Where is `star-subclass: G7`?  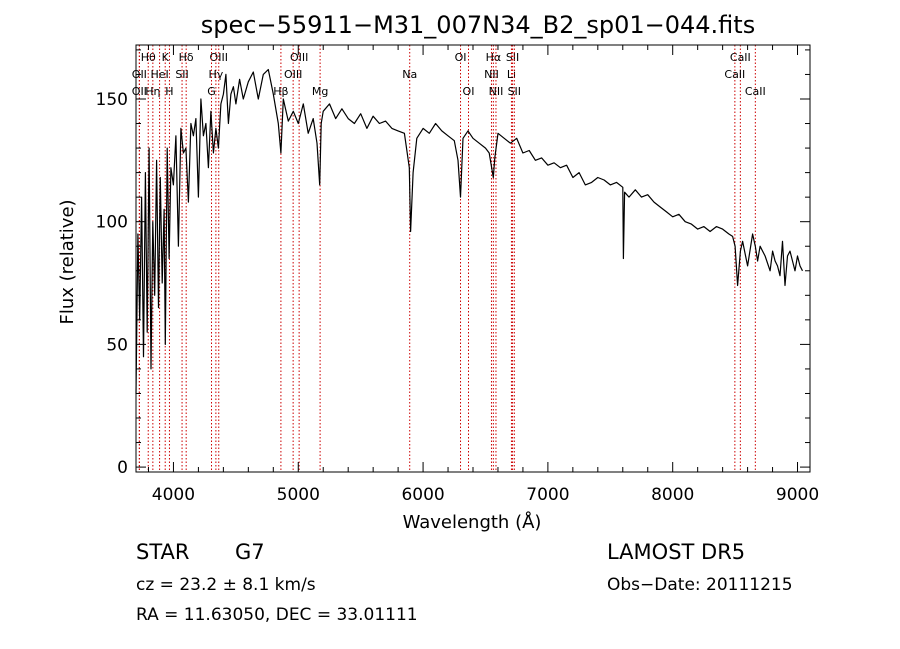
star-subclass: G7 is located at coordinates (250, 552).